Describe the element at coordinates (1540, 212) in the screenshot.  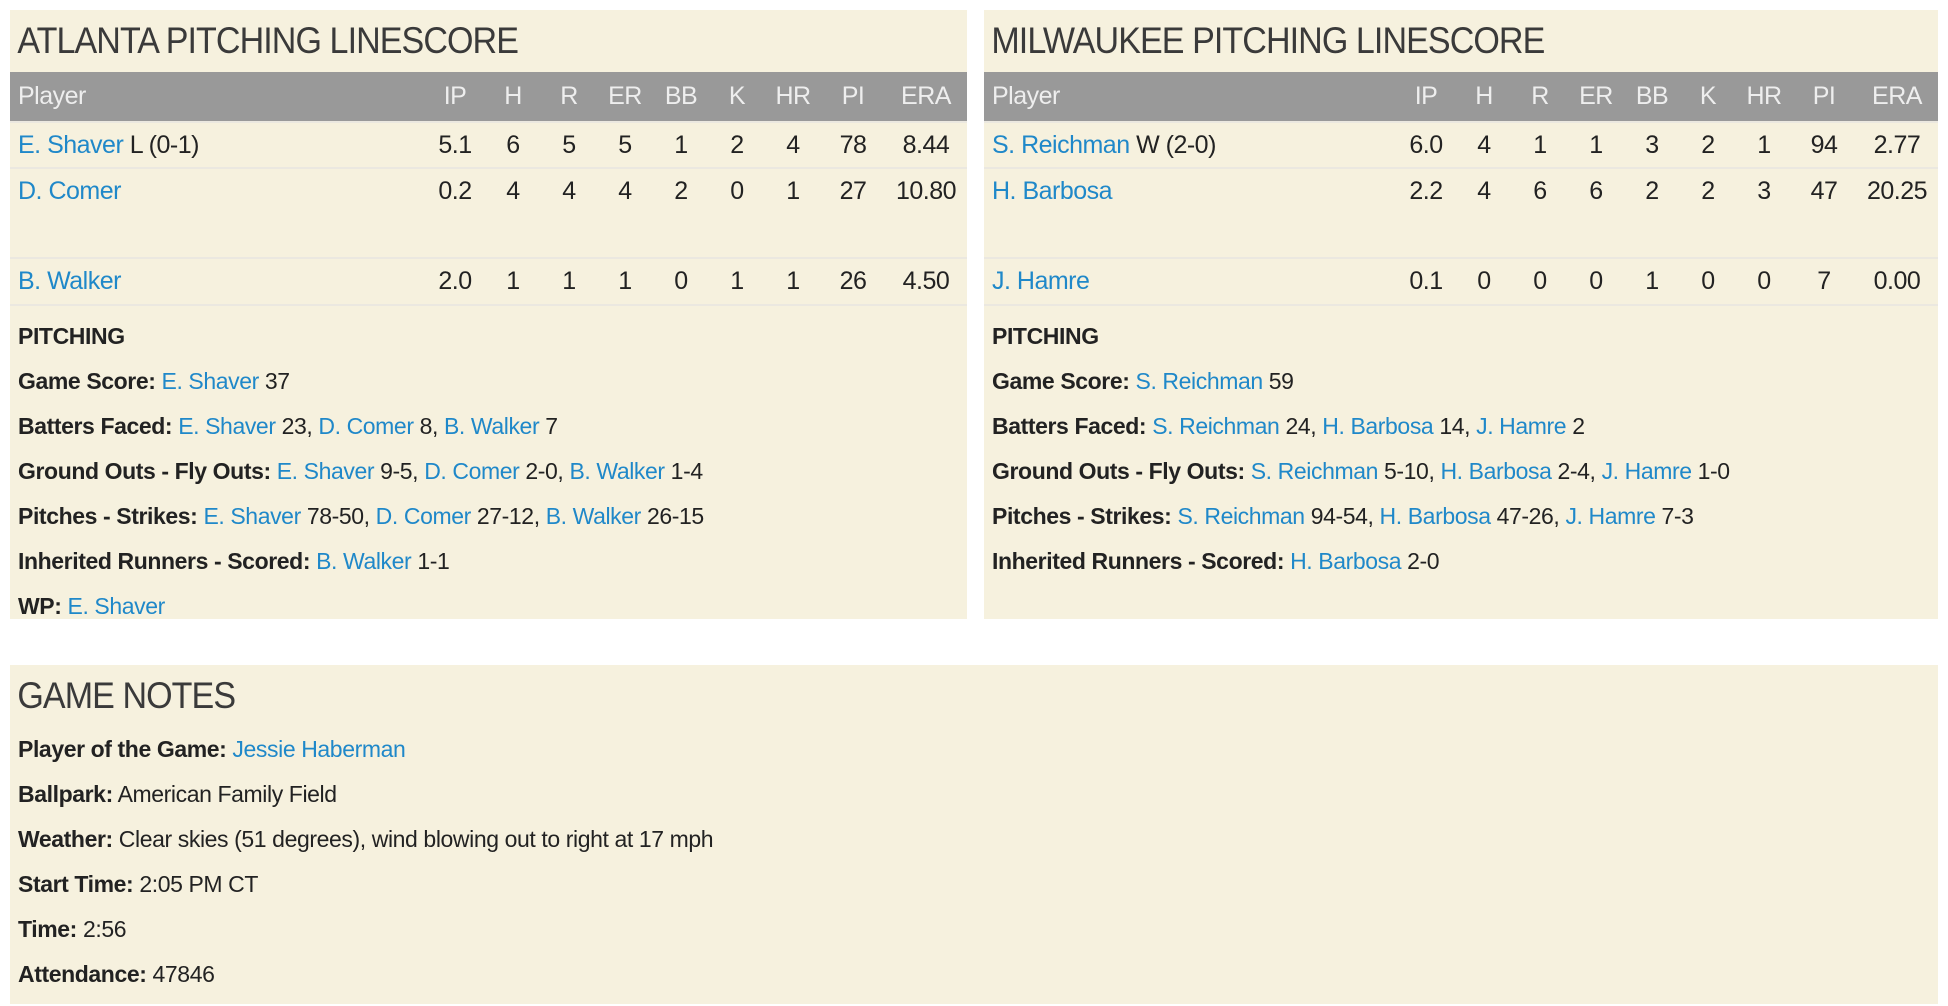
I see `stat-r: 6` at that location.